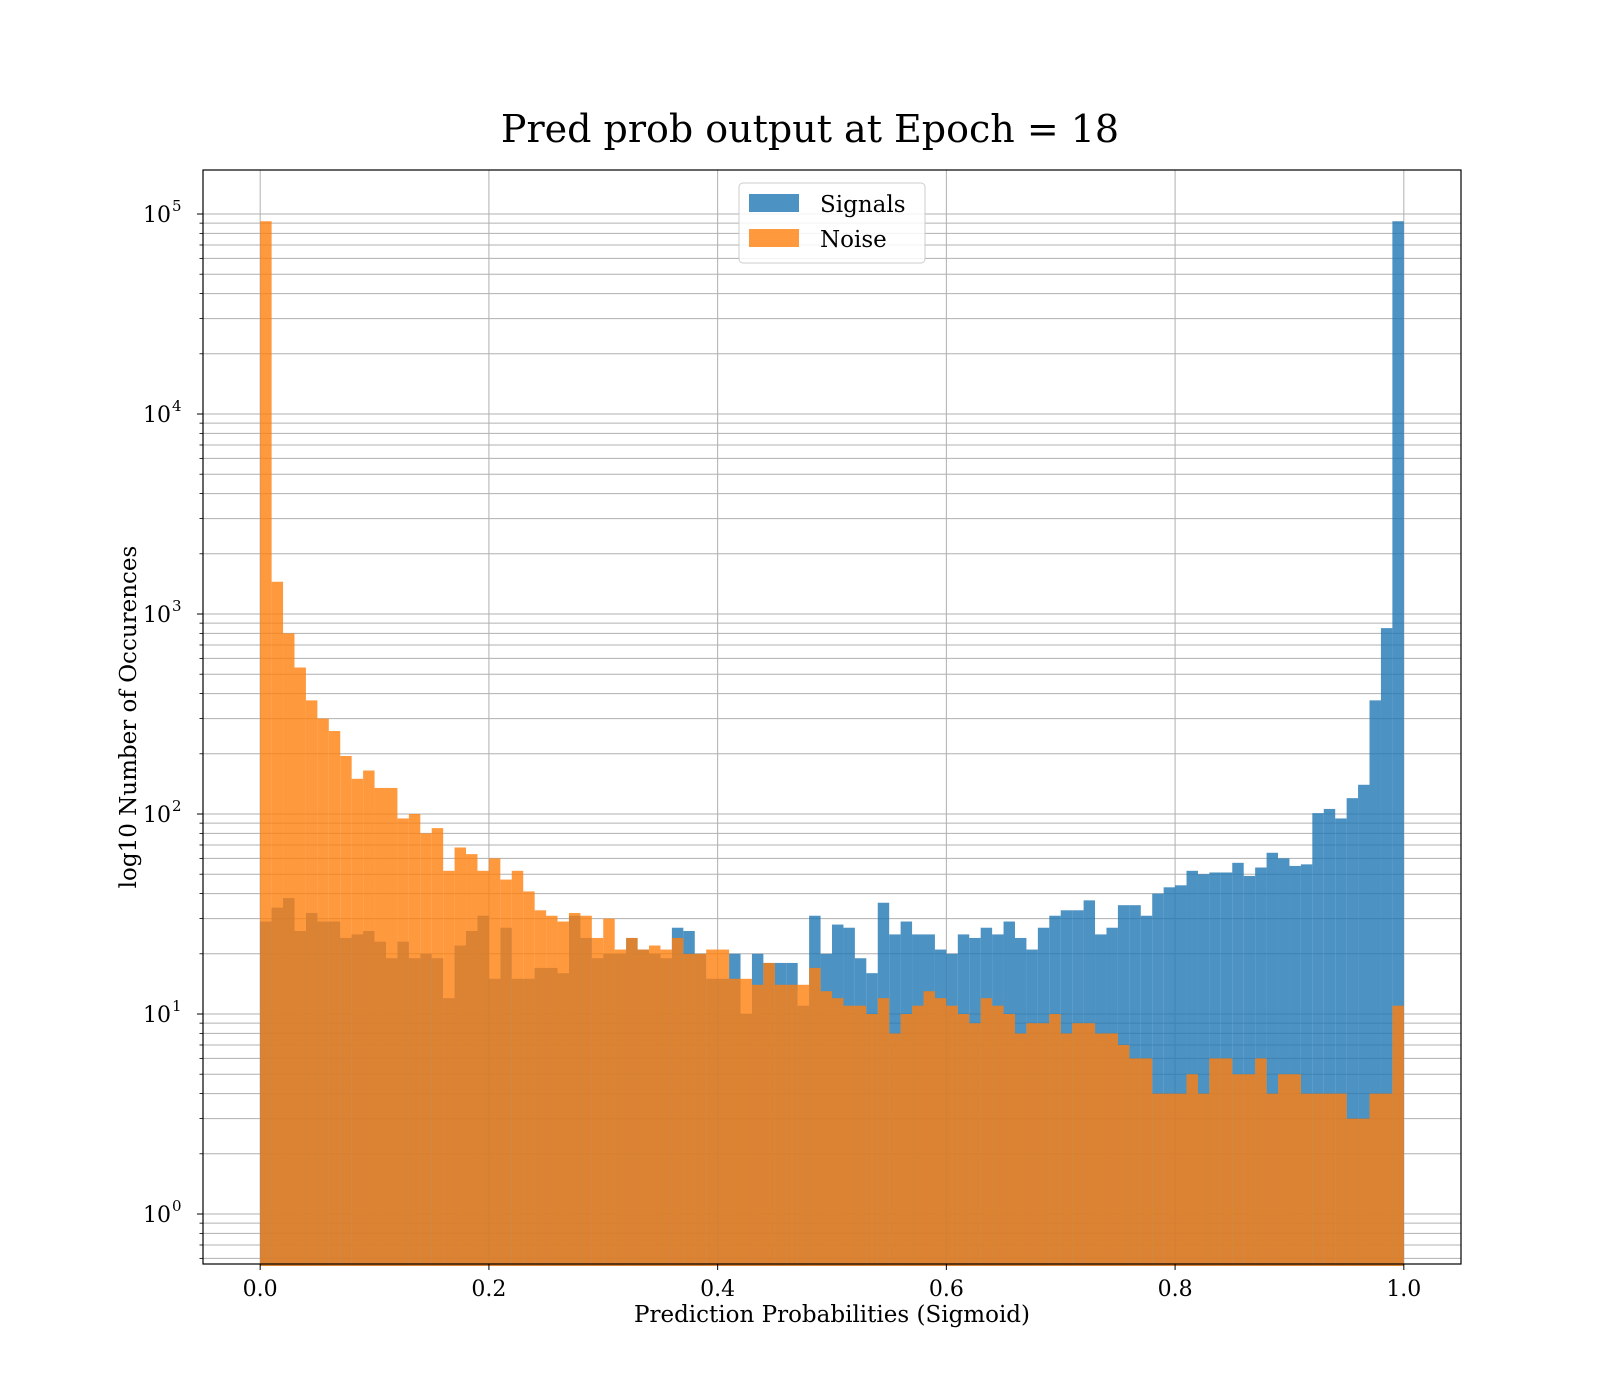 The height and width of the screenshot is (1400, 1600). Describe the element at coordinates (717, 1289) in the screenshot. I see `x-tick-label: 0.4` at that location.